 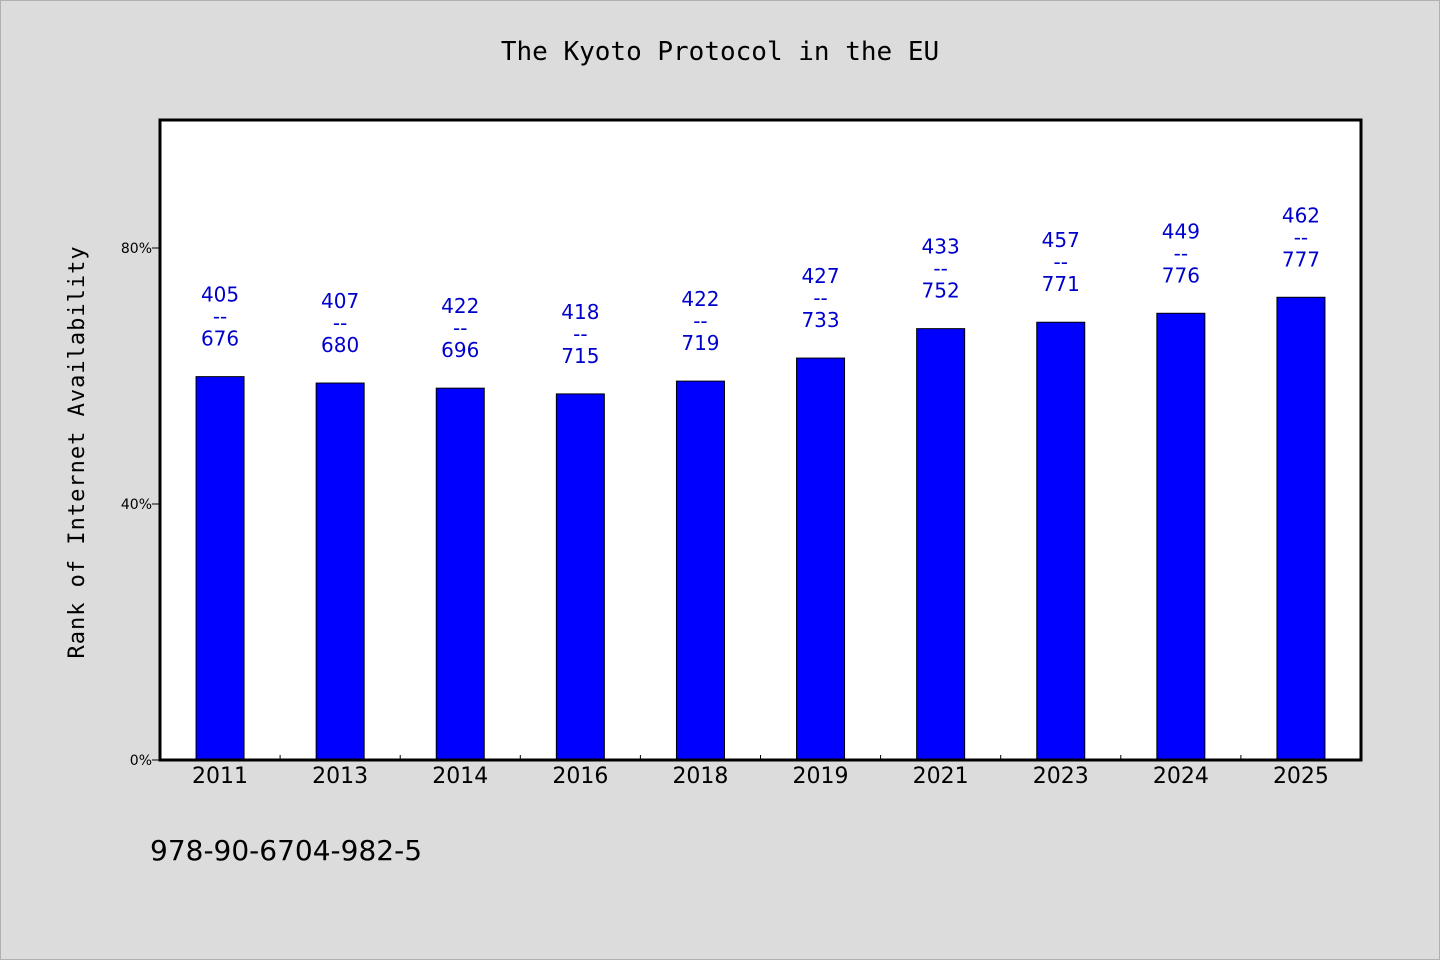 What do you see at coordinates (1061, 240) in the screenshot?
I see `data-label-2023-top: 457` at bounding box center [1061, 240].